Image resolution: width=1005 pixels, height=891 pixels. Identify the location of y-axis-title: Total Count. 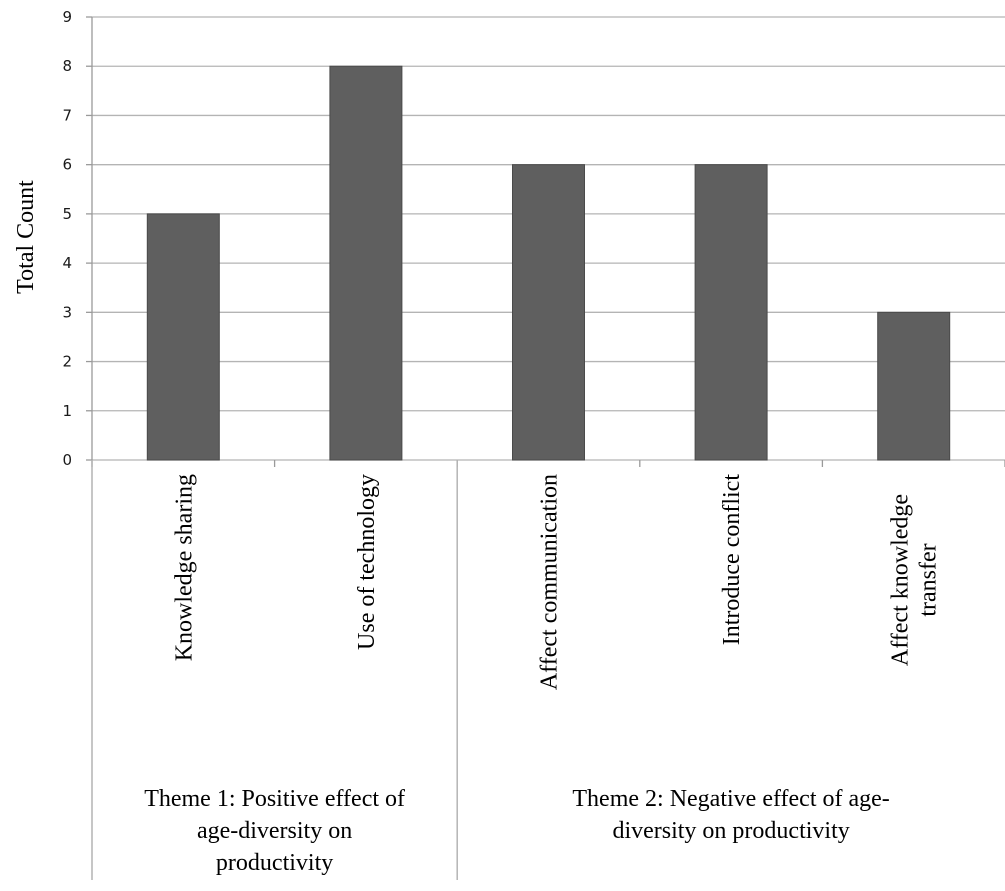
(26, 237).